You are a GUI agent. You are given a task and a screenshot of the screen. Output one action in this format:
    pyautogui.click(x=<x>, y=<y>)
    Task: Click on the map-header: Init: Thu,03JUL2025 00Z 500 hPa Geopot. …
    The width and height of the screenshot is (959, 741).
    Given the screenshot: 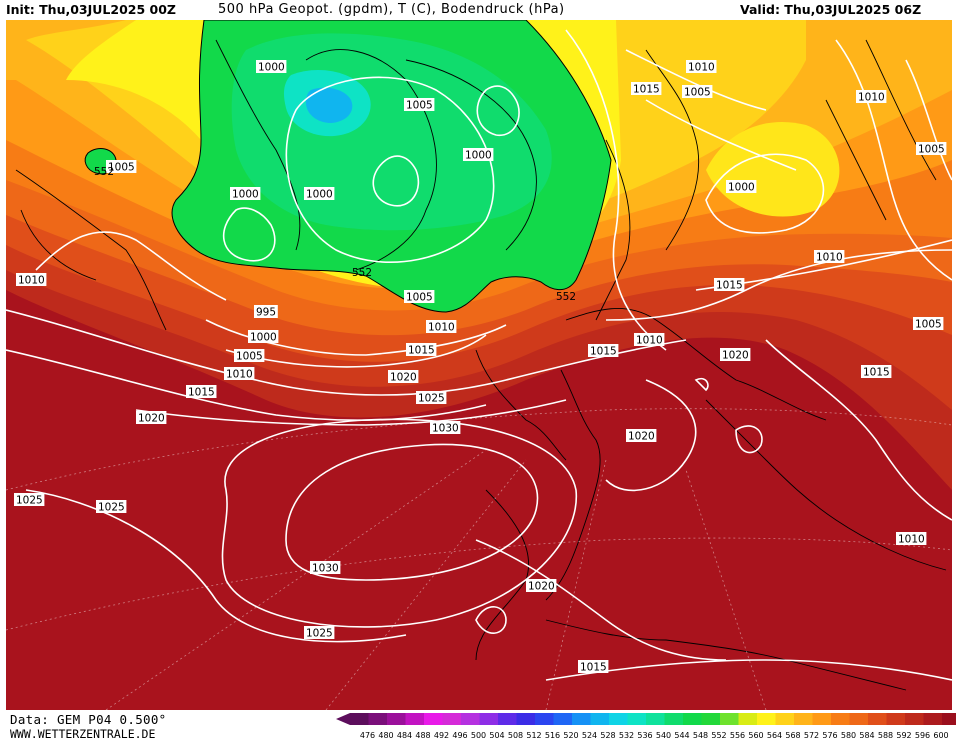 What is the action you would take?
    pyautogui.click(x=479, y=10)
    